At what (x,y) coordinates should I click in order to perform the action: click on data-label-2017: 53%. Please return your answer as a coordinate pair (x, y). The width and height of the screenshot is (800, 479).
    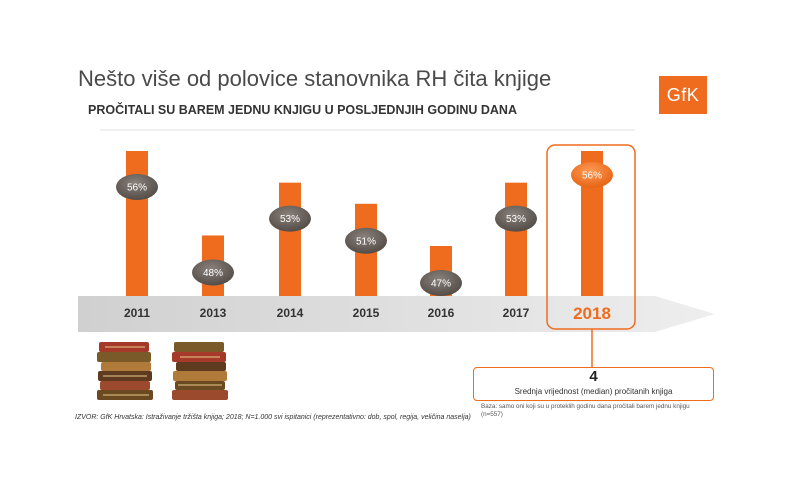
    Looking at the image, I should click on (516, 219).